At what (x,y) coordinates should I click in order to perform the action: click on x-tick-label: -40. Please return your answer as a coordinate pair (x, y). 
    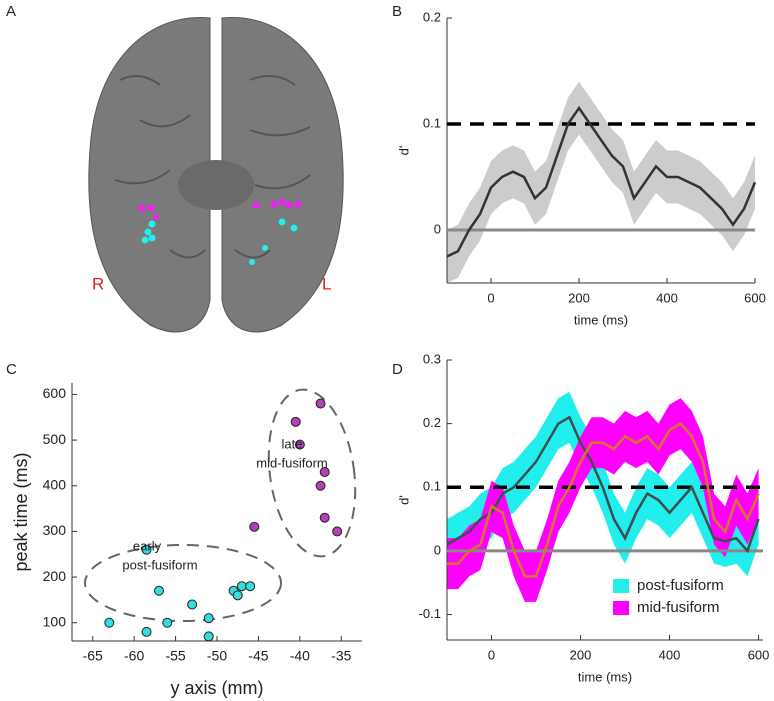
    Looking at the image, I should click on (300, 656).